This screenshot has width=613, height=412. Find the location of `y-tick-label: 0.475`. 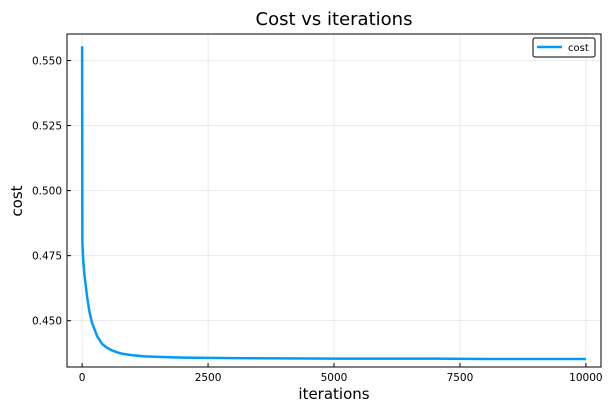

y-tick-label: 0.475 is located at coordinates (47, 257).